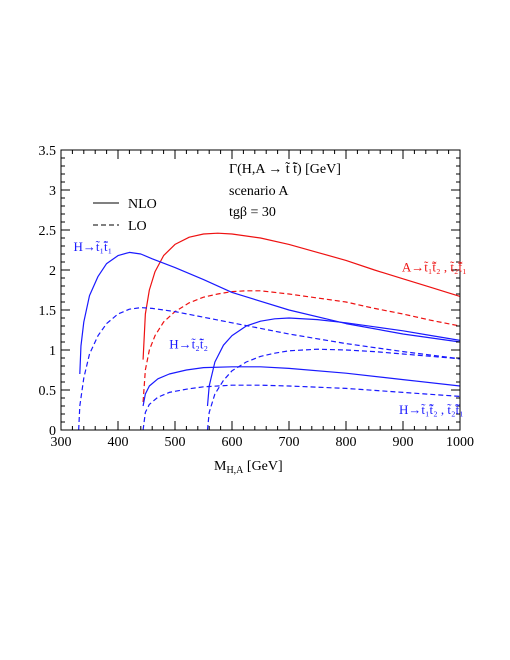 This screenshot has width=510, height=660. I want to click on series-line-2-nlo, so click(270, 313).